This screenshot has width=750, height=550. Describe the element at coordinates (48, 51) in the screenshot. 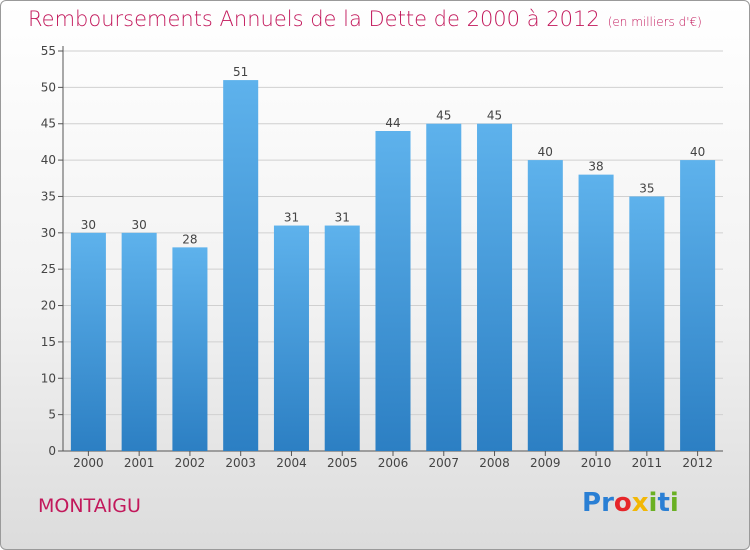

I see `y-tick-label: 55` at that location.